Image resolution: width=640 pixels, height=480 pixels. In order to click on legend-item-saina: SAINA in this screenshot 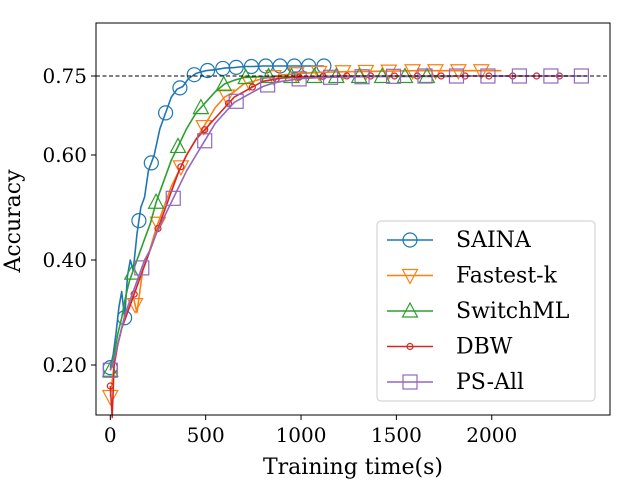, I will do `click(459, 240)`.